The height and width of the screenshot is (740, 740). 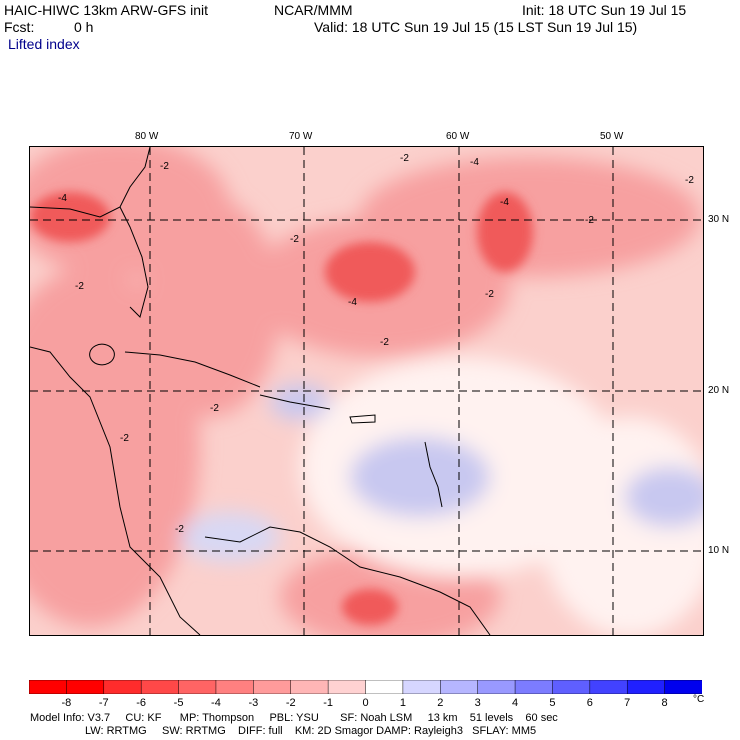 What do you see at coordinates (216, 703) in the screenshot?
I see `legend-tick-label: -4` at bounding box center [216, 703].